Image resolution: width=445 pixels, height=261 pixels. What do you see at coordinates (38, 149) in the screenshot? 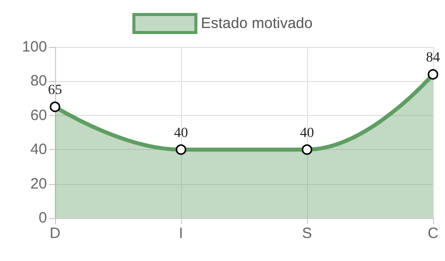
I see `y-tick-label: 40` at bounding box center [38, 149].